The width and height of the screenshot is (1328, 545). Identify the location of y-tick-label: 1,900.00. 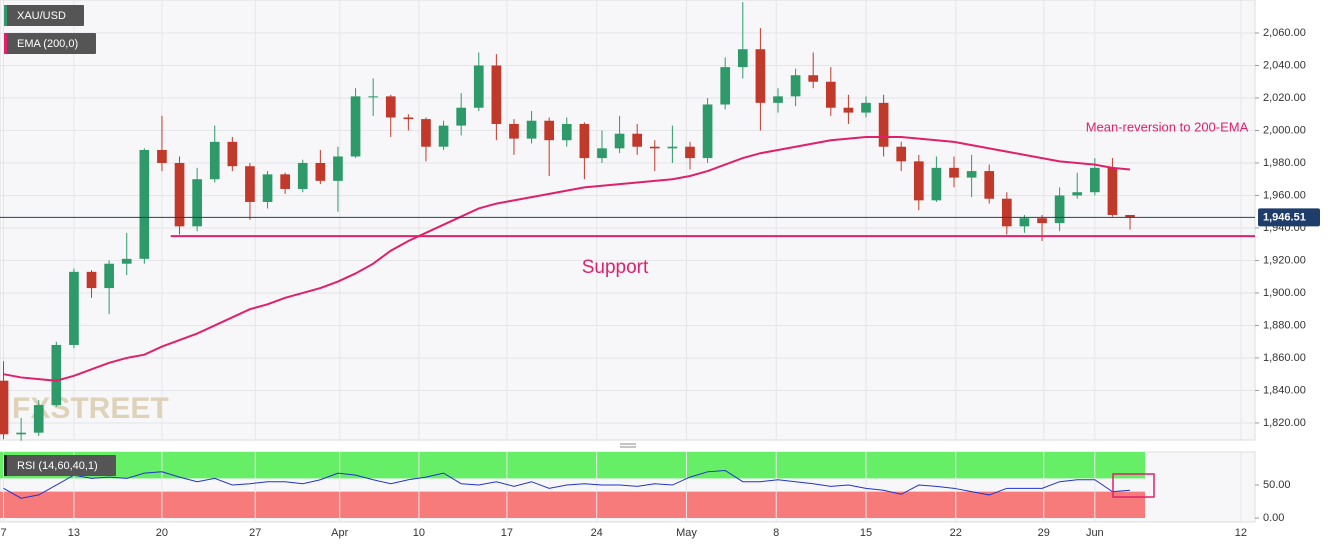
(1284, 293).